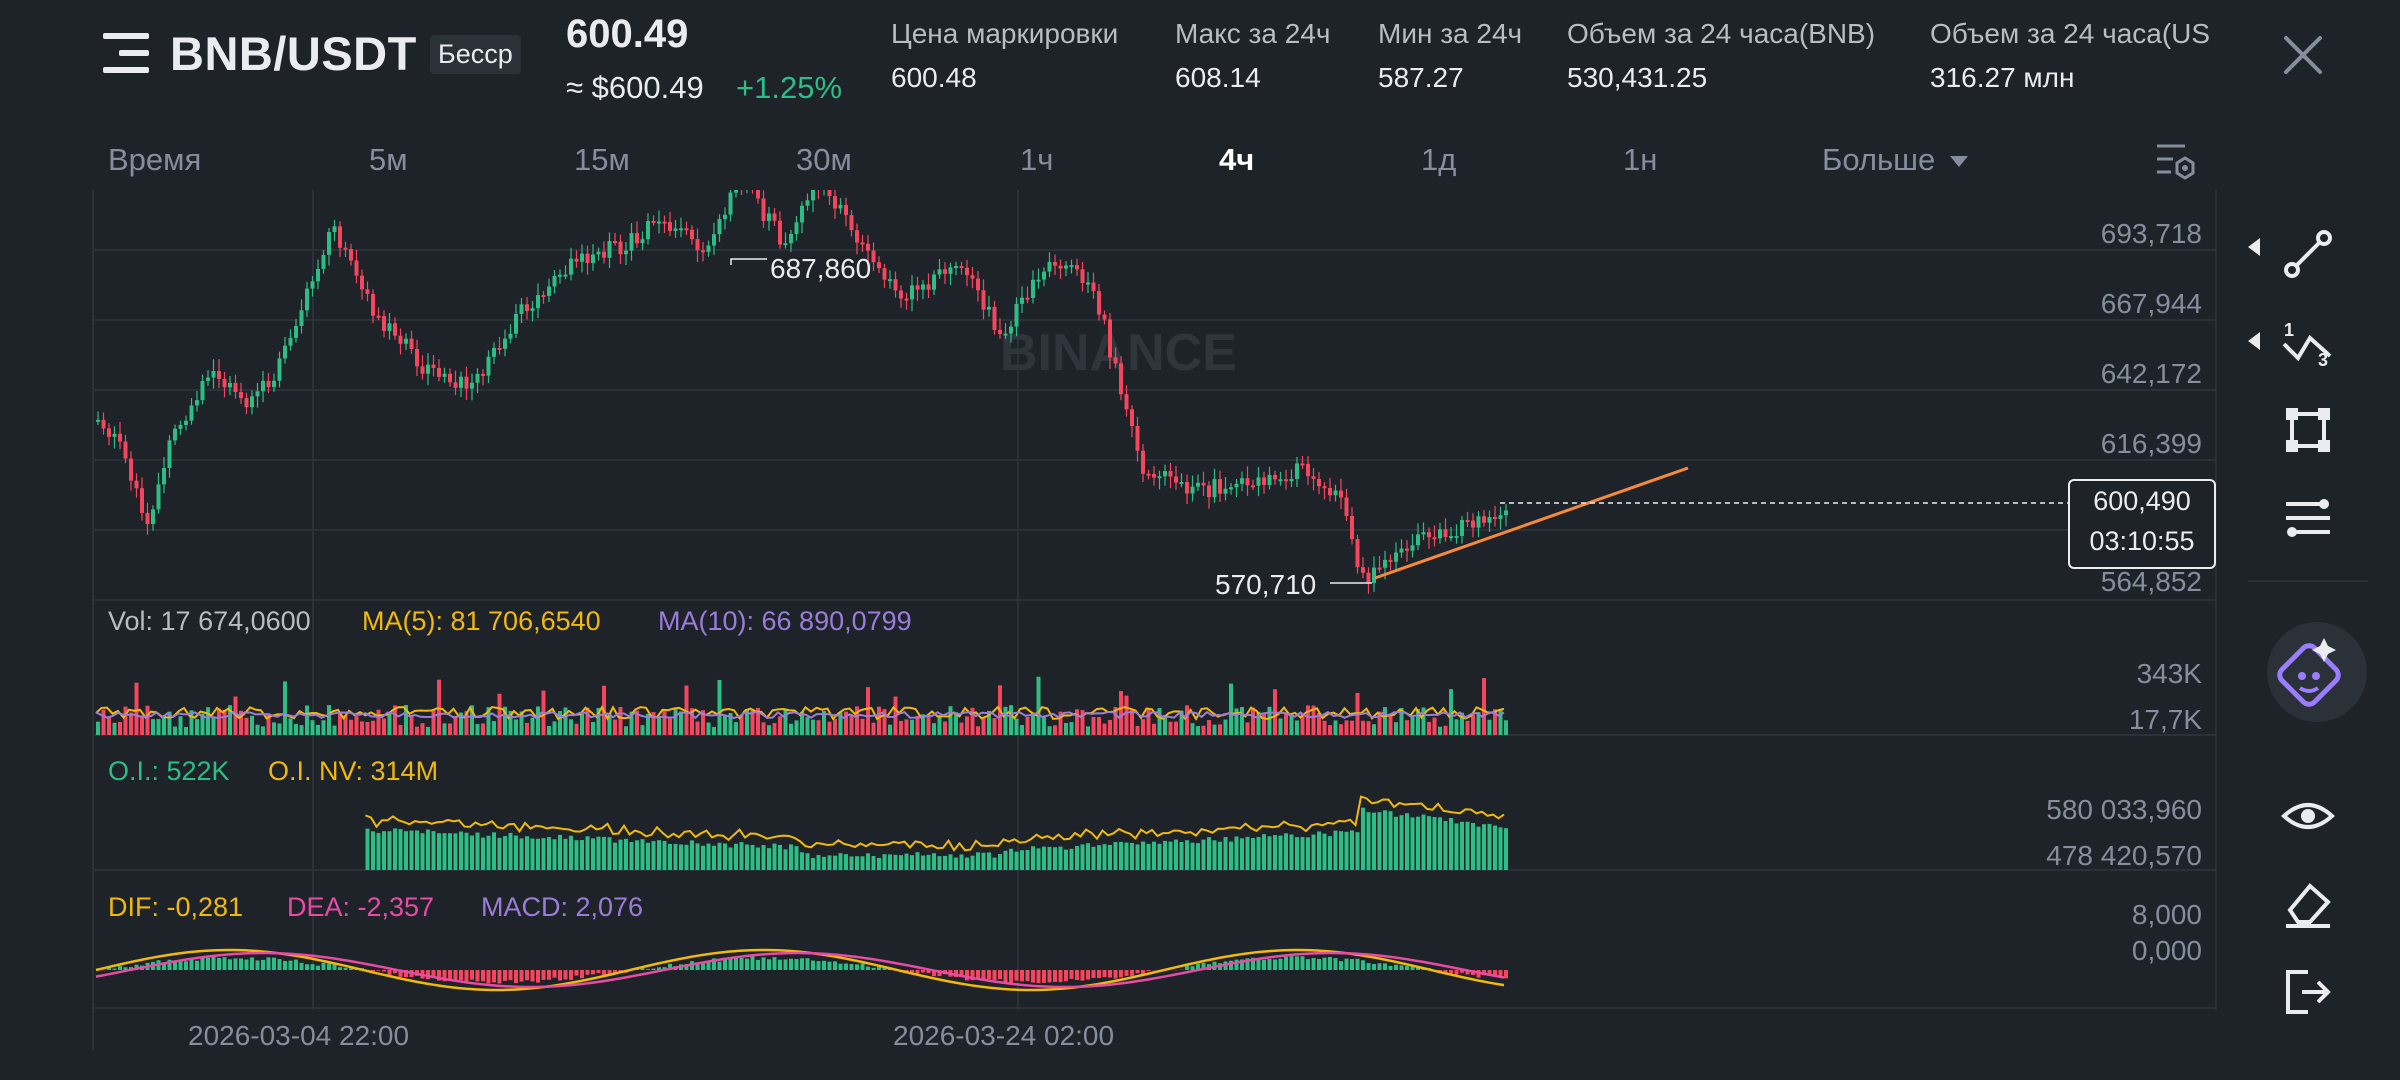 Image resolution: width=2400 pixels, height=1080 pixels. What do you see at coordinates (2308, 254) in the screenshot?
I see `trend-line-icon` at bounding box center [2308, 254].